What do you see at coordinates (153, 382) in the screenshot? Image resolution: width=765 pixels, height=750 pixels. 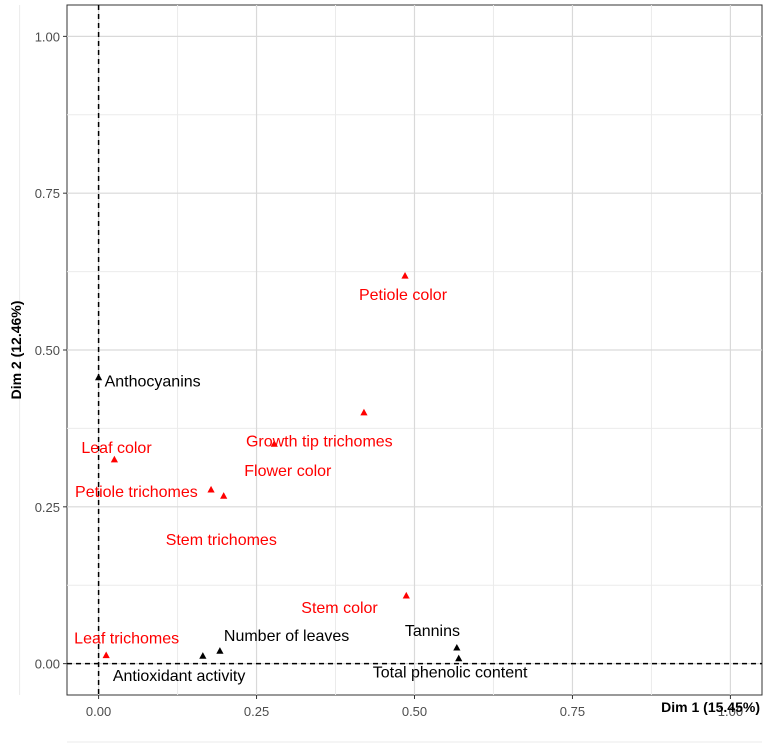 I see `point-label-anthocyanins: Anthocyanins` at bounding box center [153, 382].